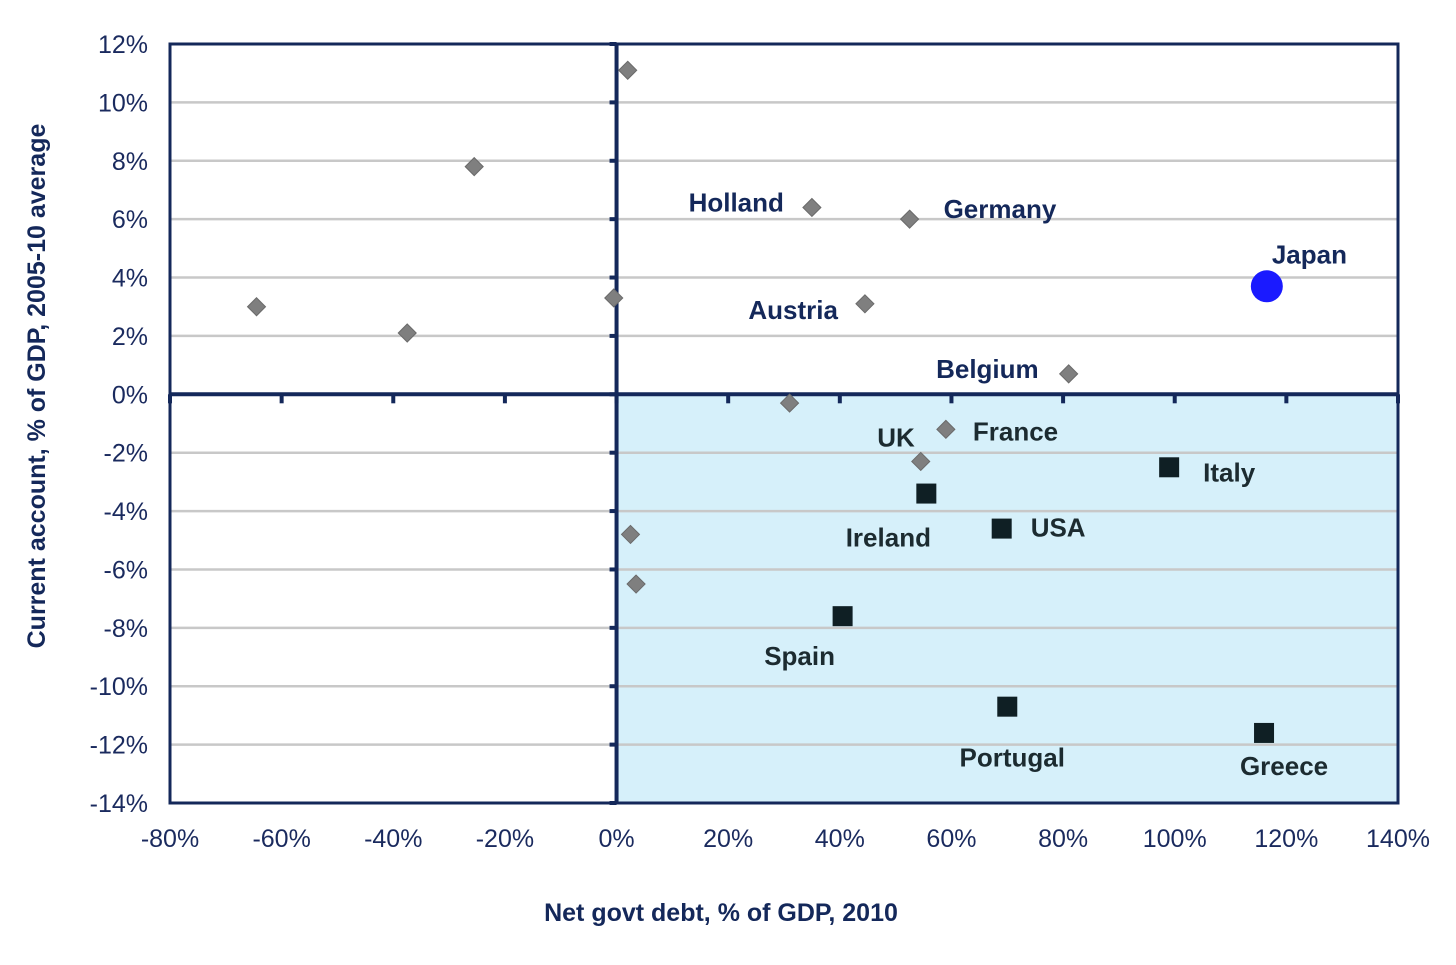 The width and height of the screenshot is (1456, 965). I want to click on y-tick-label: 0%, so click(130, 395).